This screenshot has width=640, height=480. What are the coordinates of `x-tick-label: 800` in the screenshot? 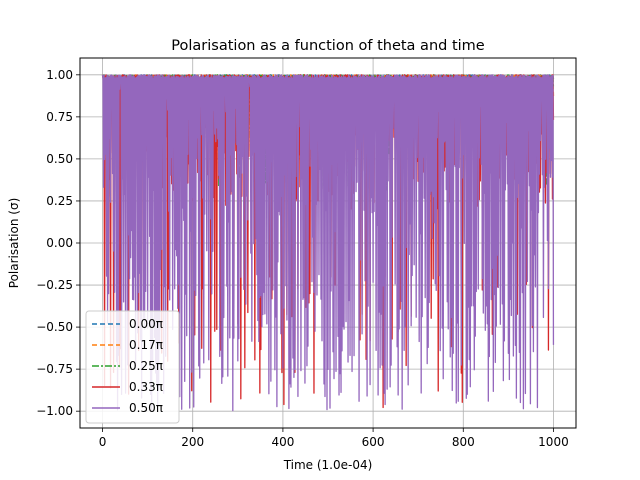 It's located at (463, 442).